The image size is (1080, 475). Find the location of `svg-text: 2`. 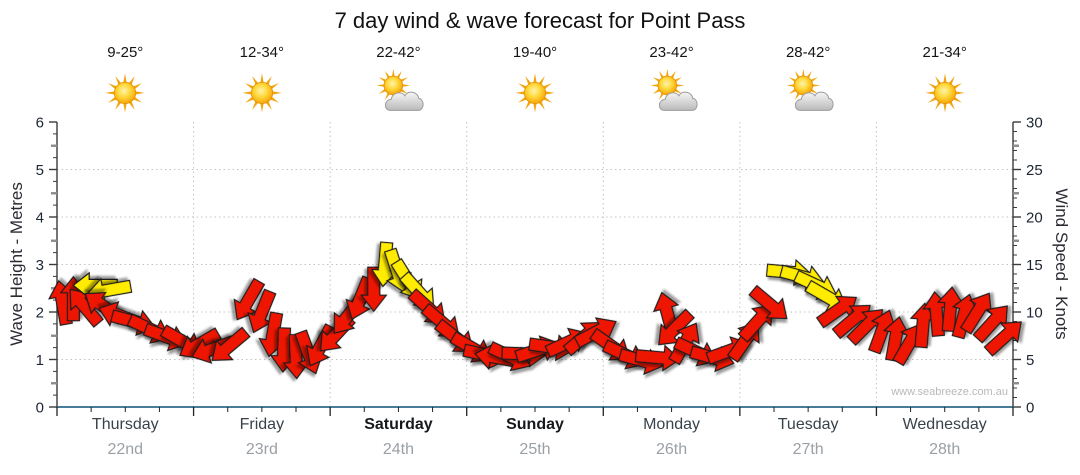

svg-text: 2 is located at coordinates (40, 313).